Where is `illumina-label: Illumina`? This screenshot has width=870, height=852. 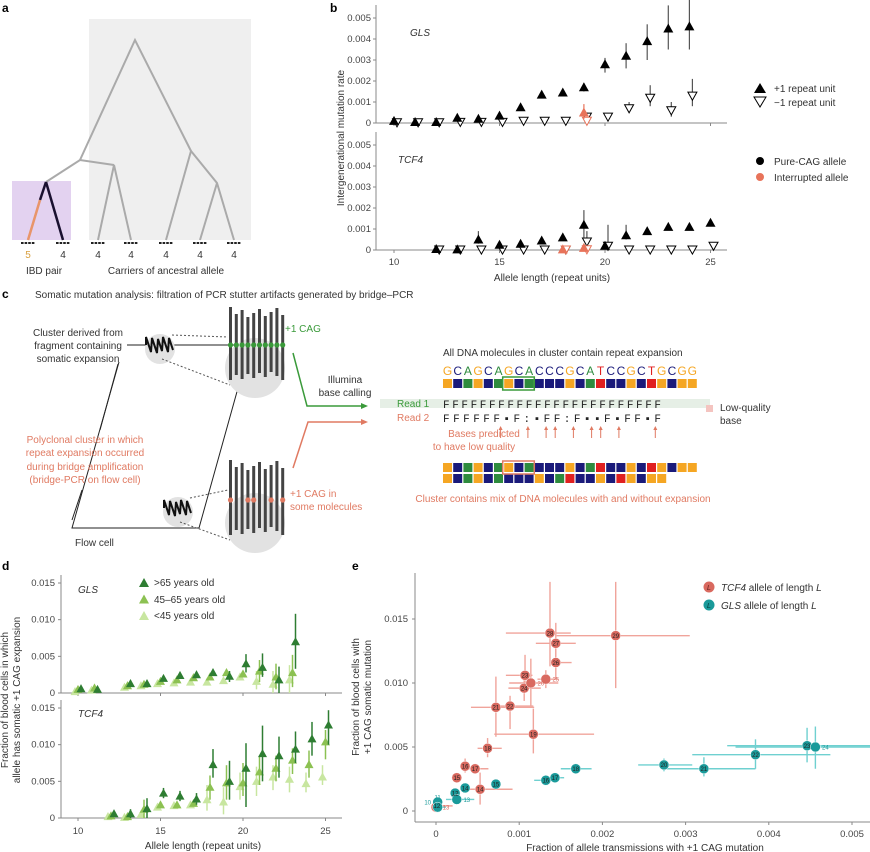
illumina-label: Illumina is located at coordinates (345, 380).